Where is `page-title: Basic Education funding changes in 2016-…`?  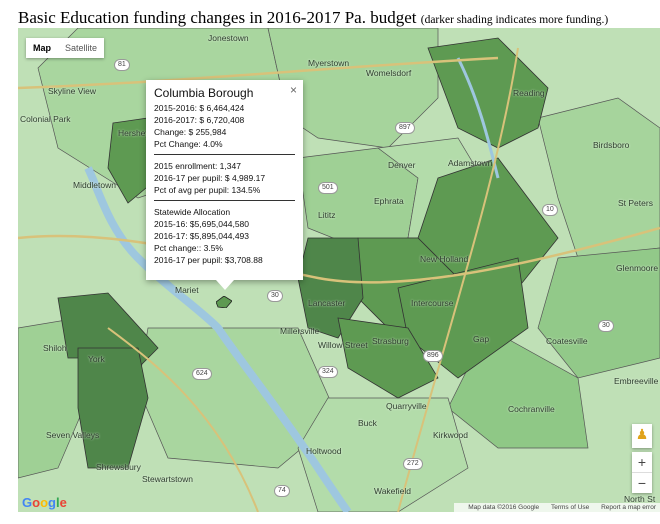 page-title: Basic Education funding changes in 2016-… is located at coordinates (313, 18).